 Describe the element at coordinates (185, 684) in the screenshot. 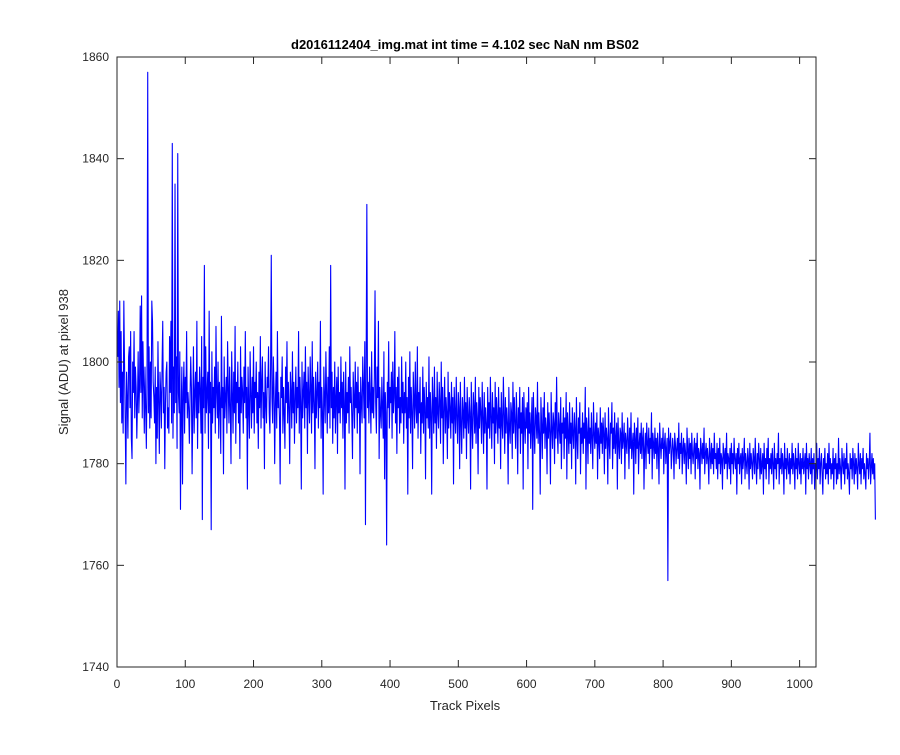

I see `x-tick-label: 100` at that location.